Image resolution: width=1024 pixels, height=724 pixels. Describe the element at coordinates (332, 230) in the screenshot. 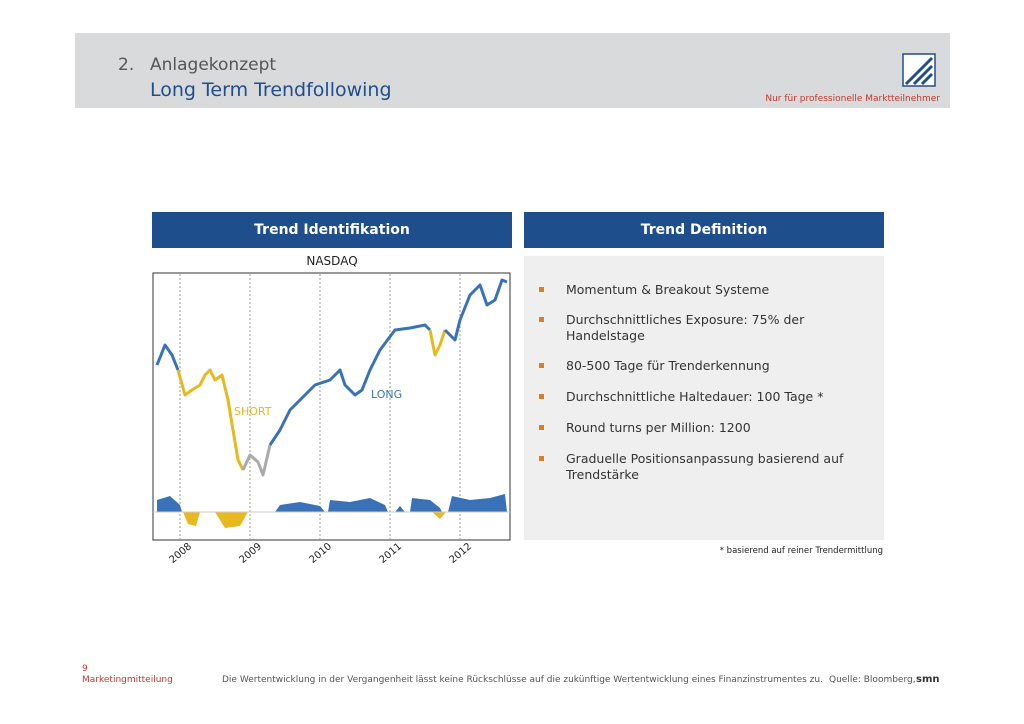

I see `panel-title: Trend Identifikation` at that location.